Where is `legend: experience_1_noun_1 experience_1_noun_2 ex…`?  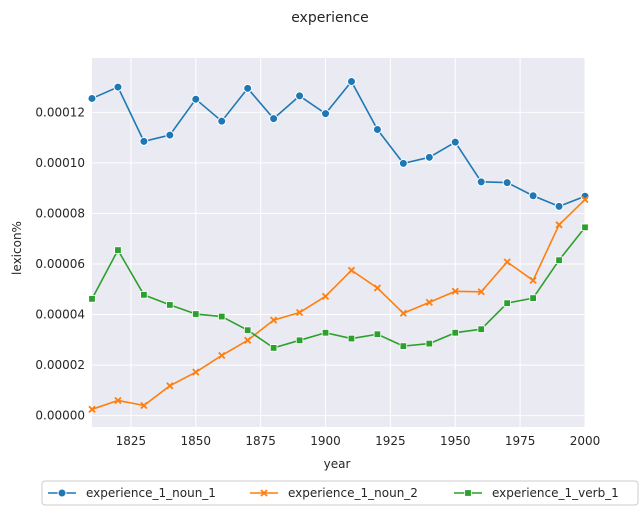
legend: experience_1_noun_1 experience_1_noun_2 ex… is located at coordinates (340, 493).